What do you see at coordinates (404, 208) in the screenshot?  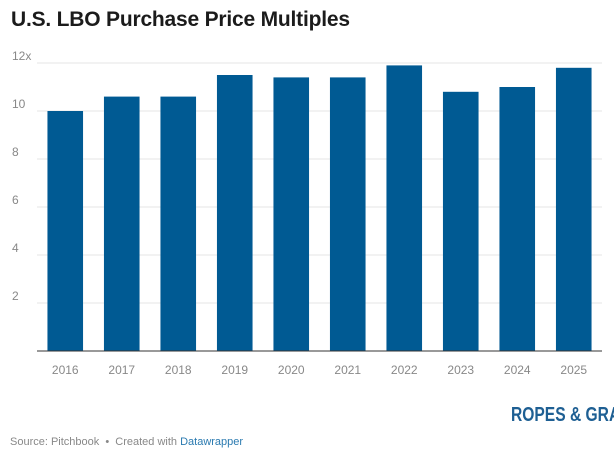 I see `bar-2022` at bounding box center [404, 208].